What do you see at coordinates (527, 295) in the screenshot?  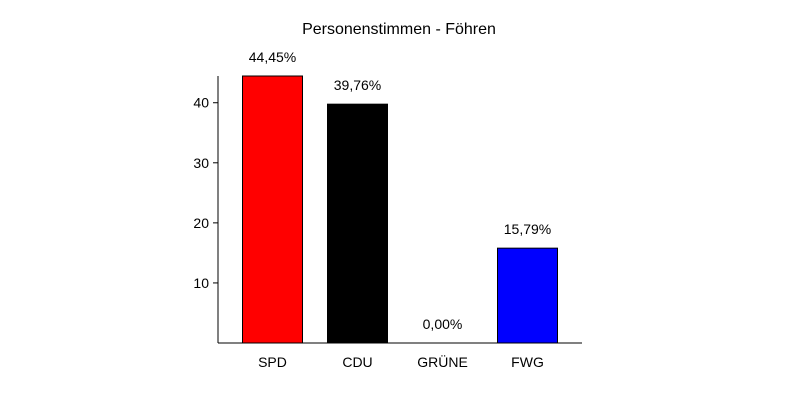 I see `bar-fwg` at bounding box center [527, 295].